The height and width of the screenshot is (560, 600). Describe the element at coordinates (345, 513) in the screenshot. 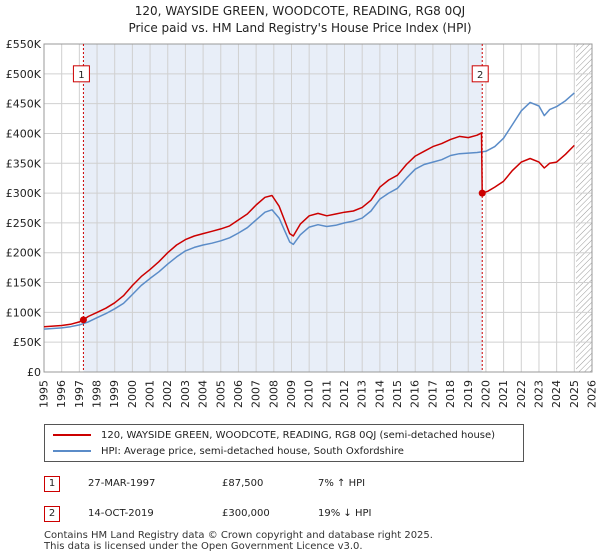

I see `sale-hpi-diff: 19% ↓ HPI` at that location.